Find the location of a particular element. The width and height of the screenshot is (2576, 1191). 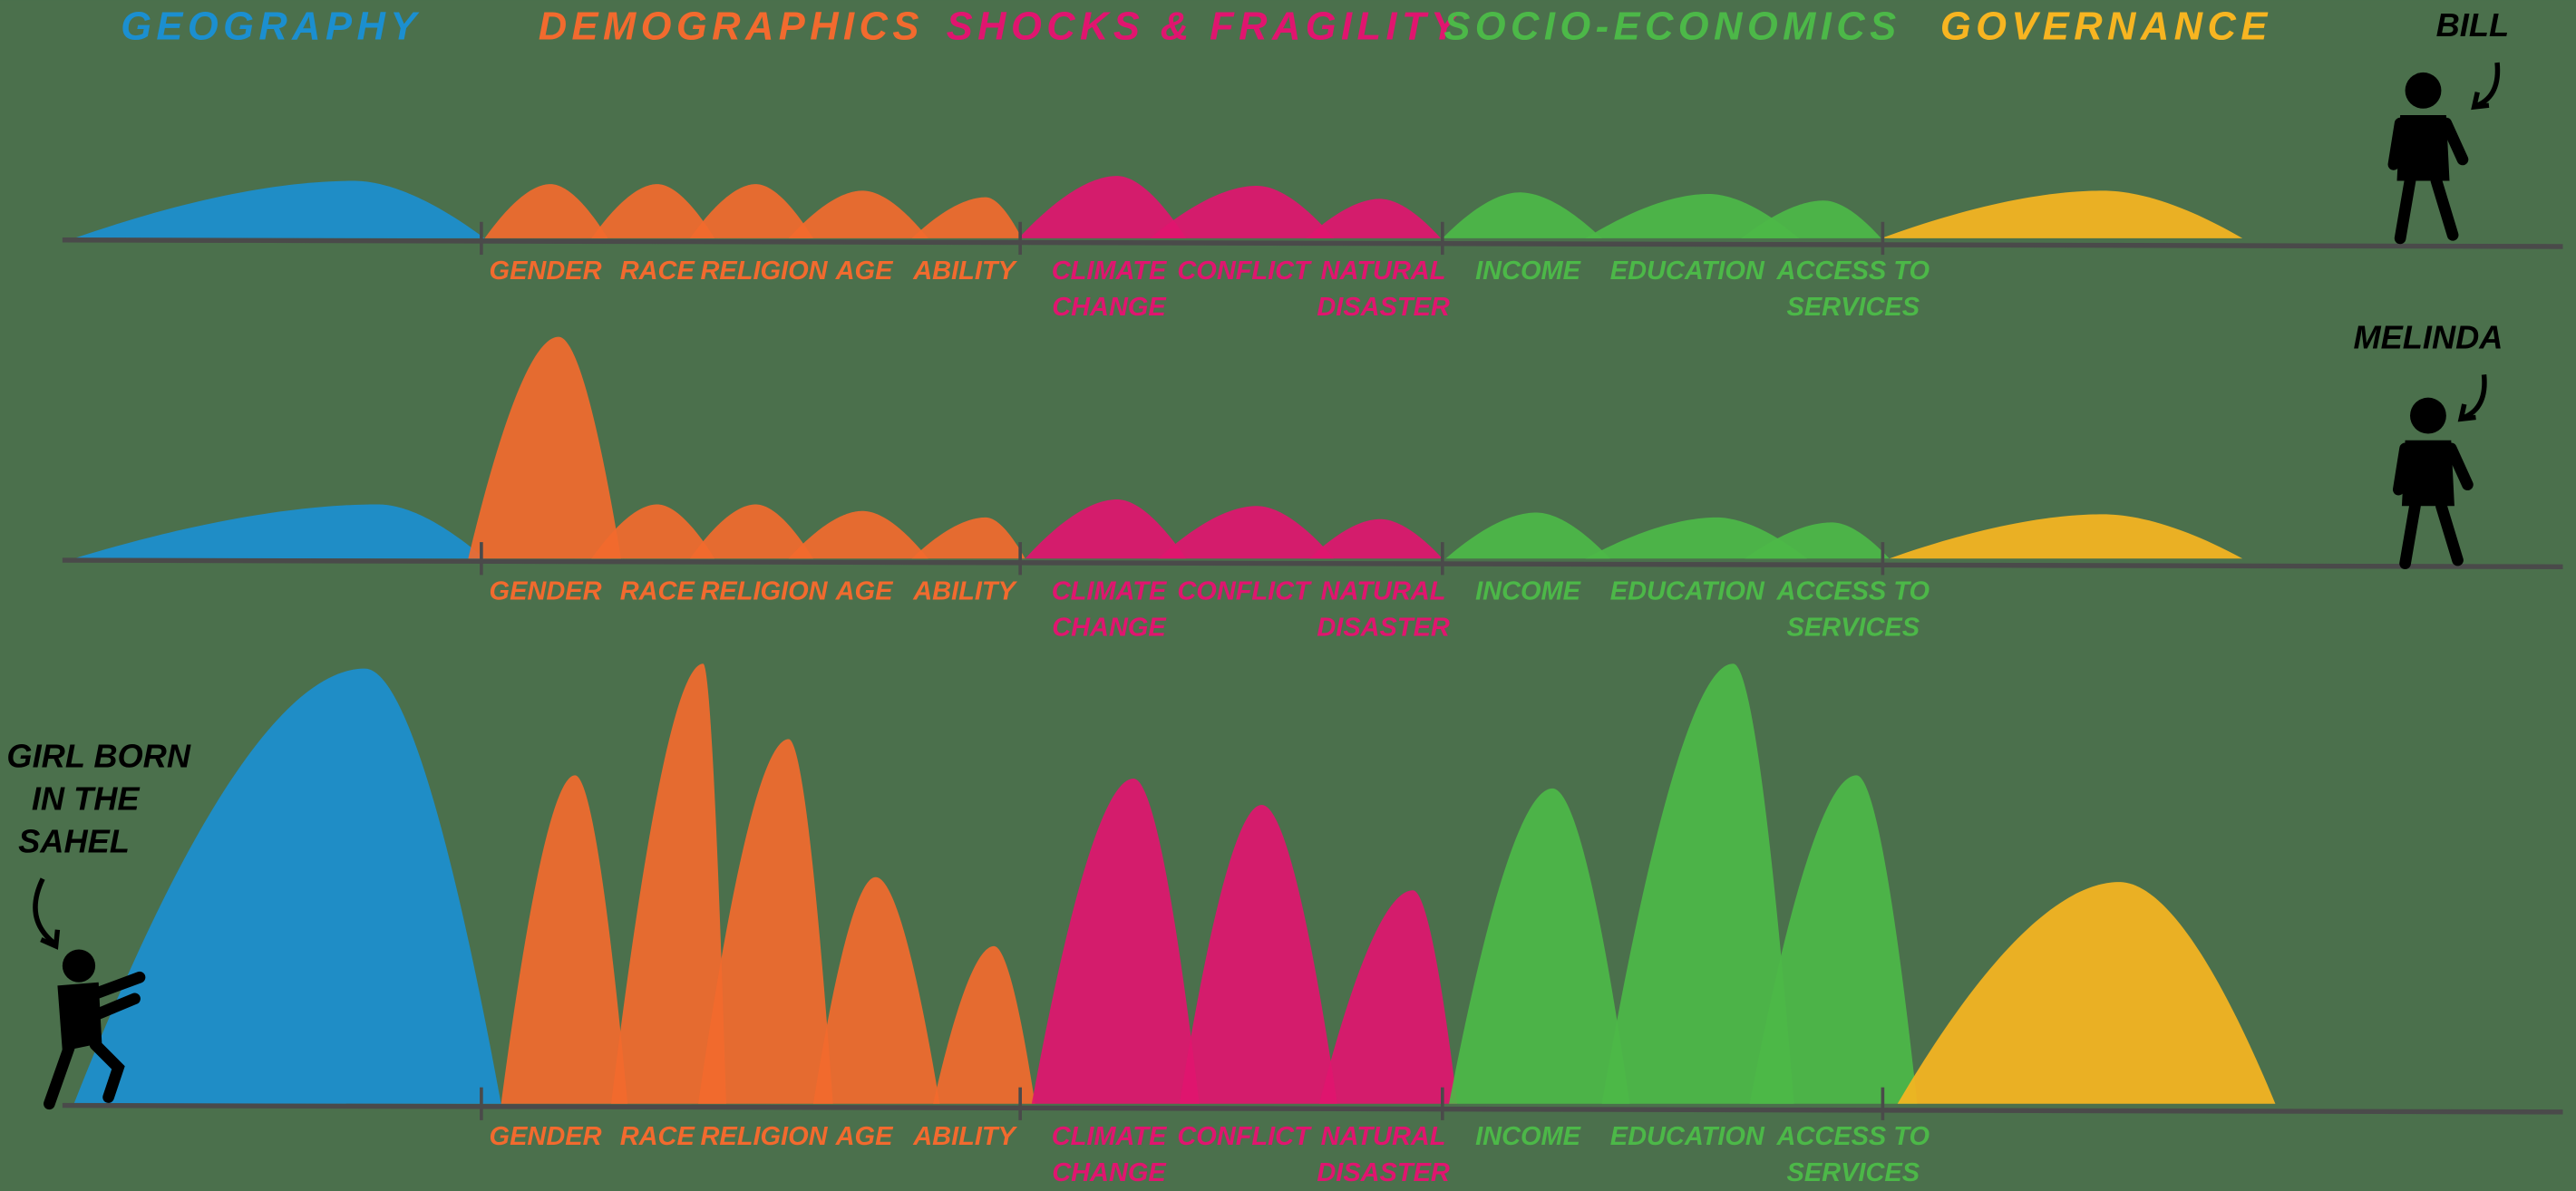

category-header: SOCIO-ECONOMICS is located at coordinates (1672, 27).